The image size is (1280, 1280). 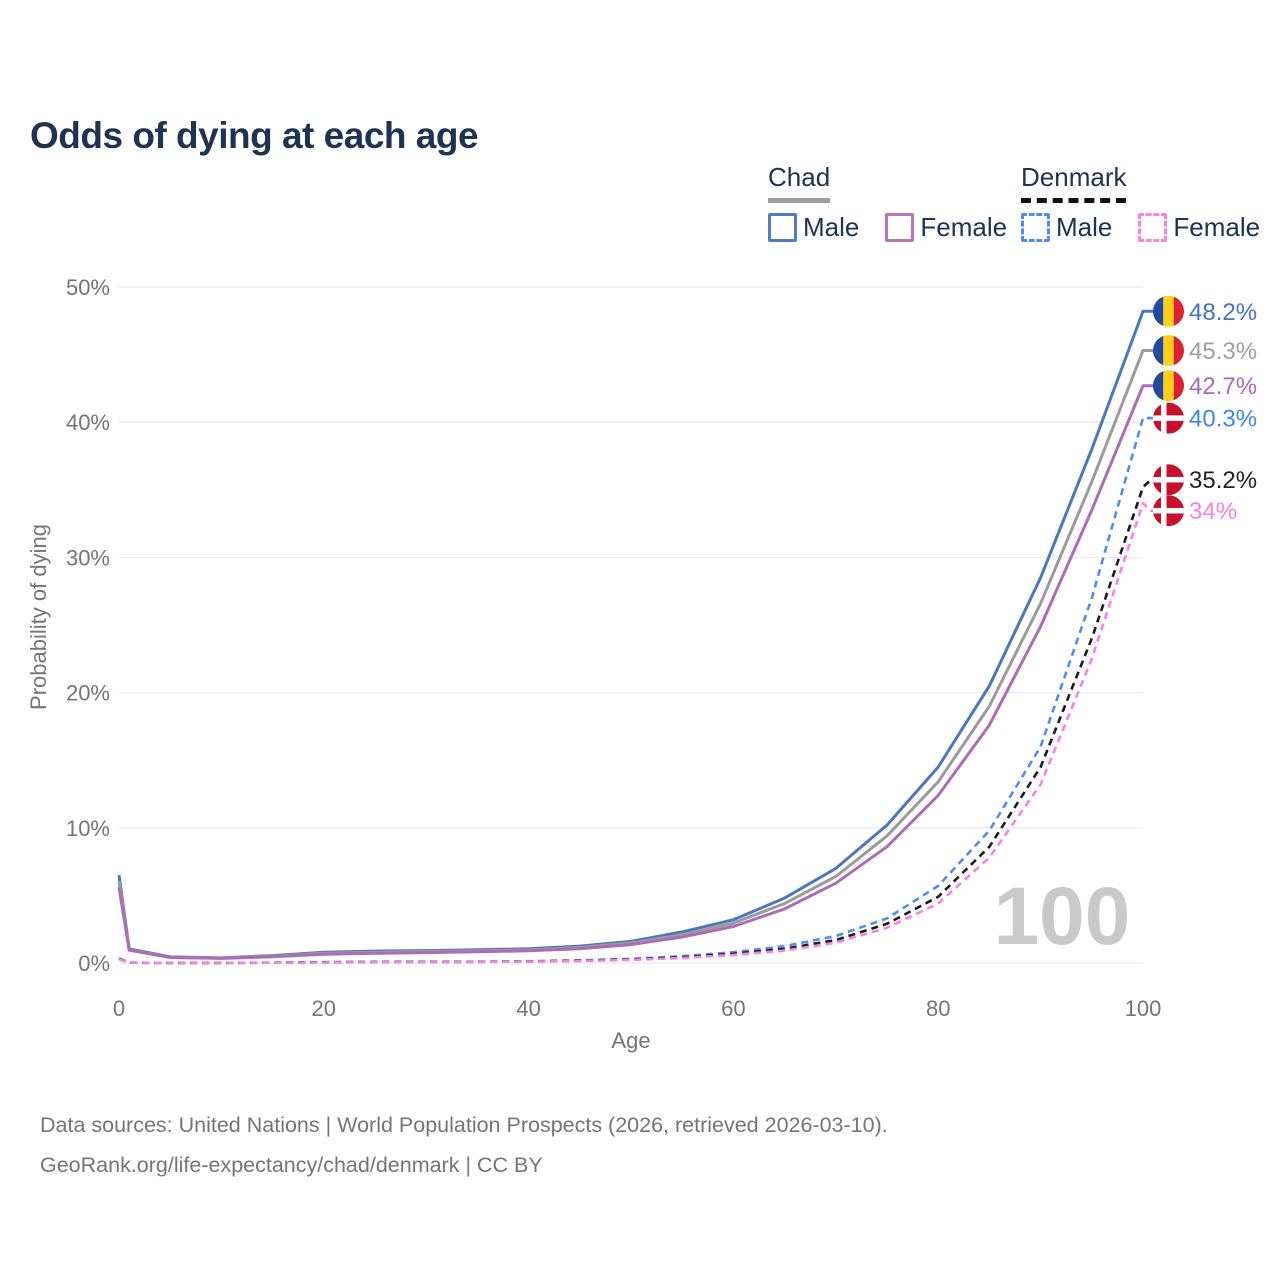 I want to click on legend-item-chad-male: Male, so click(x=813, y=227).